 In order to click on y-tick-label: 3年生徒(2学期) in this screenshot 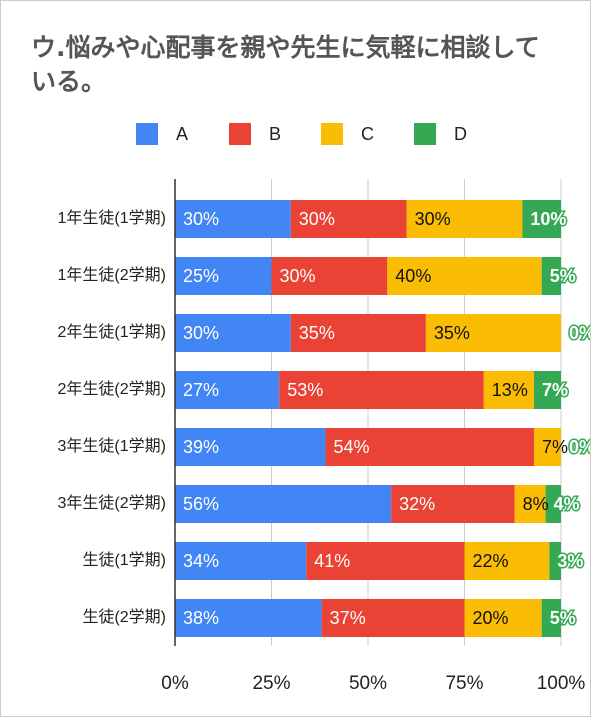, I will do `click(112, 503)`.